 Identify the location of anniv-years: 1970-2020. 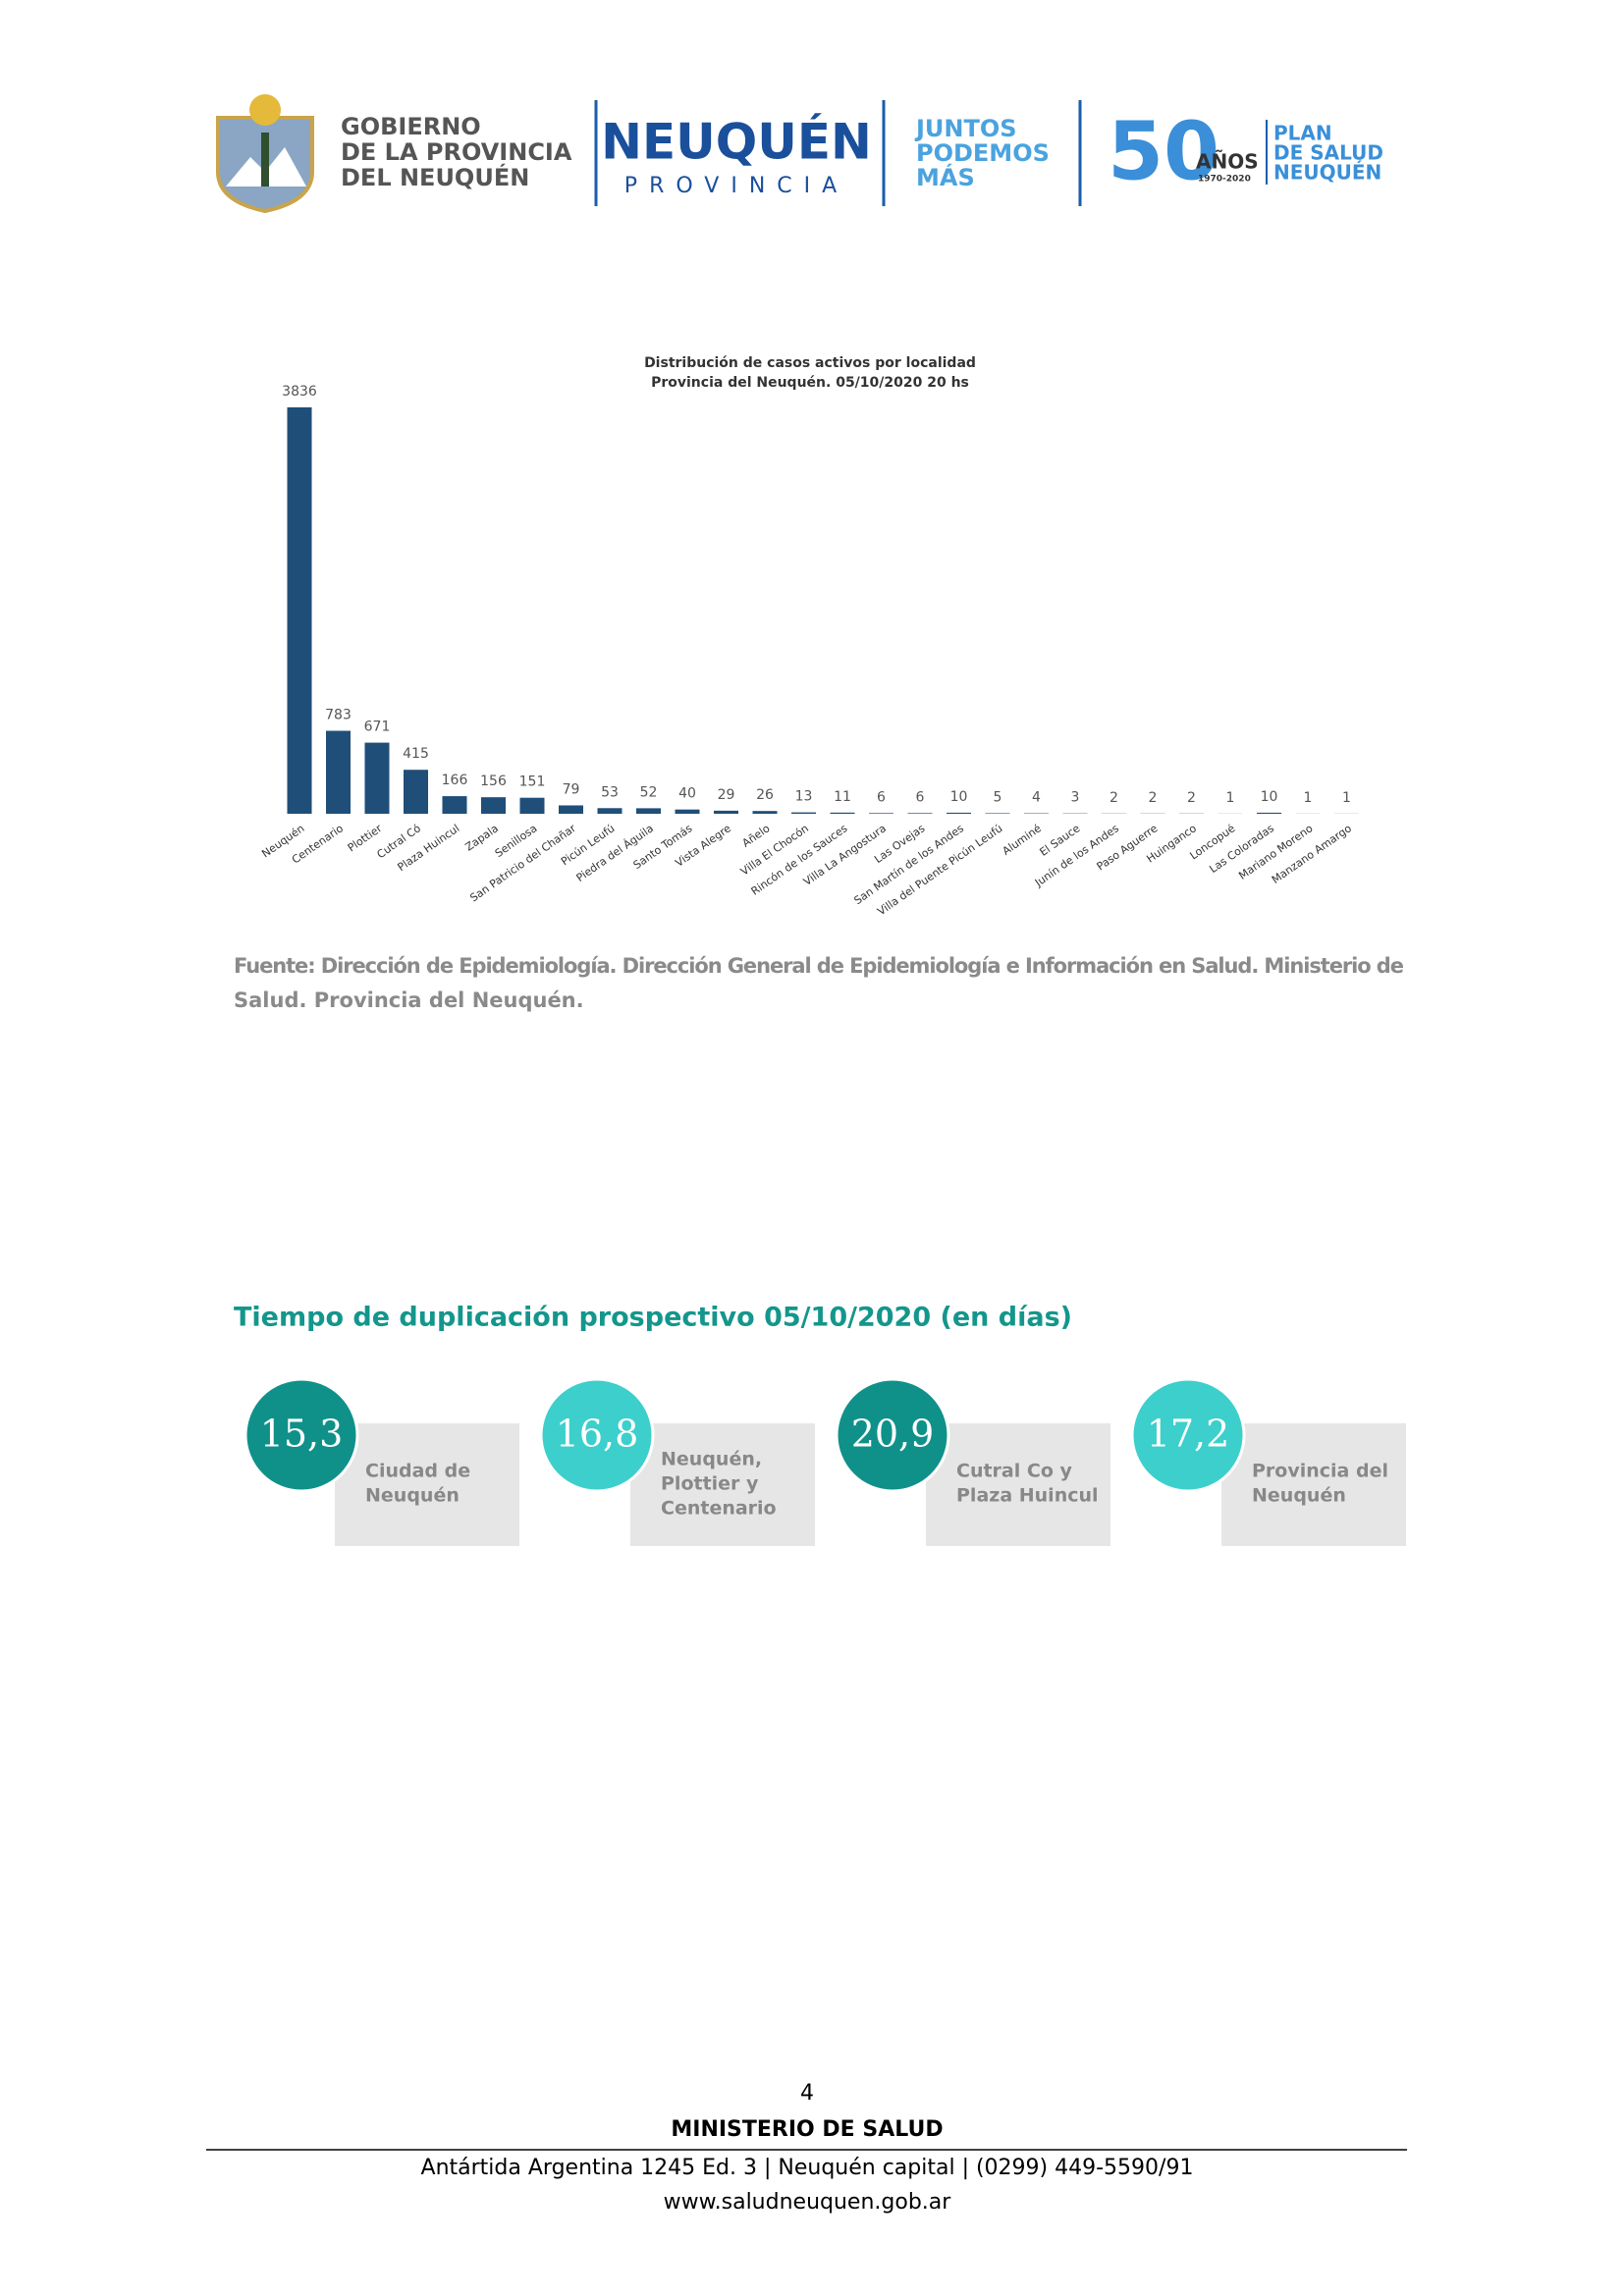
(1224, 180).